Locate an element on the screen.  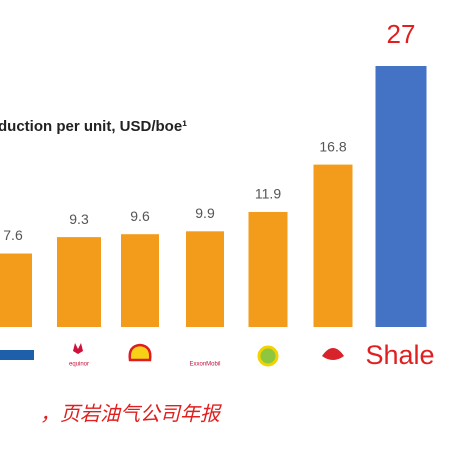
x-tick-label: equinor is located at coordinates (79, 365).